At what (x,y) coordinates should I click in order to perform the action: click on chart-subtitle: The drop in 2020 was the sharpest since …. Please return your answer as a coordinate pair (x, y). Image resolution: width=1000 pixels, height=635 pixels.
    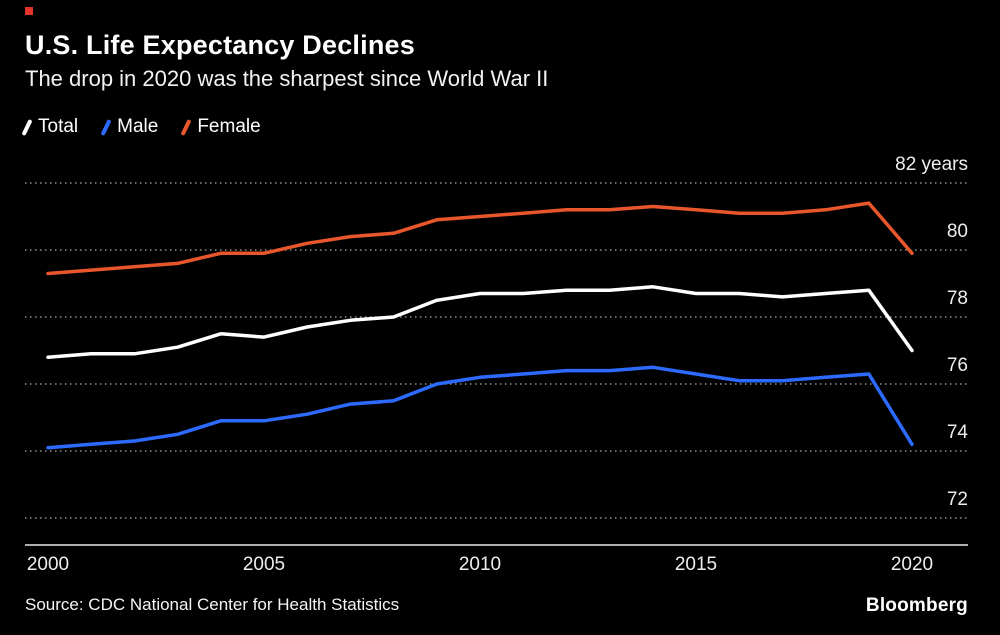
    Looking at the image, I should click on (287, 78).